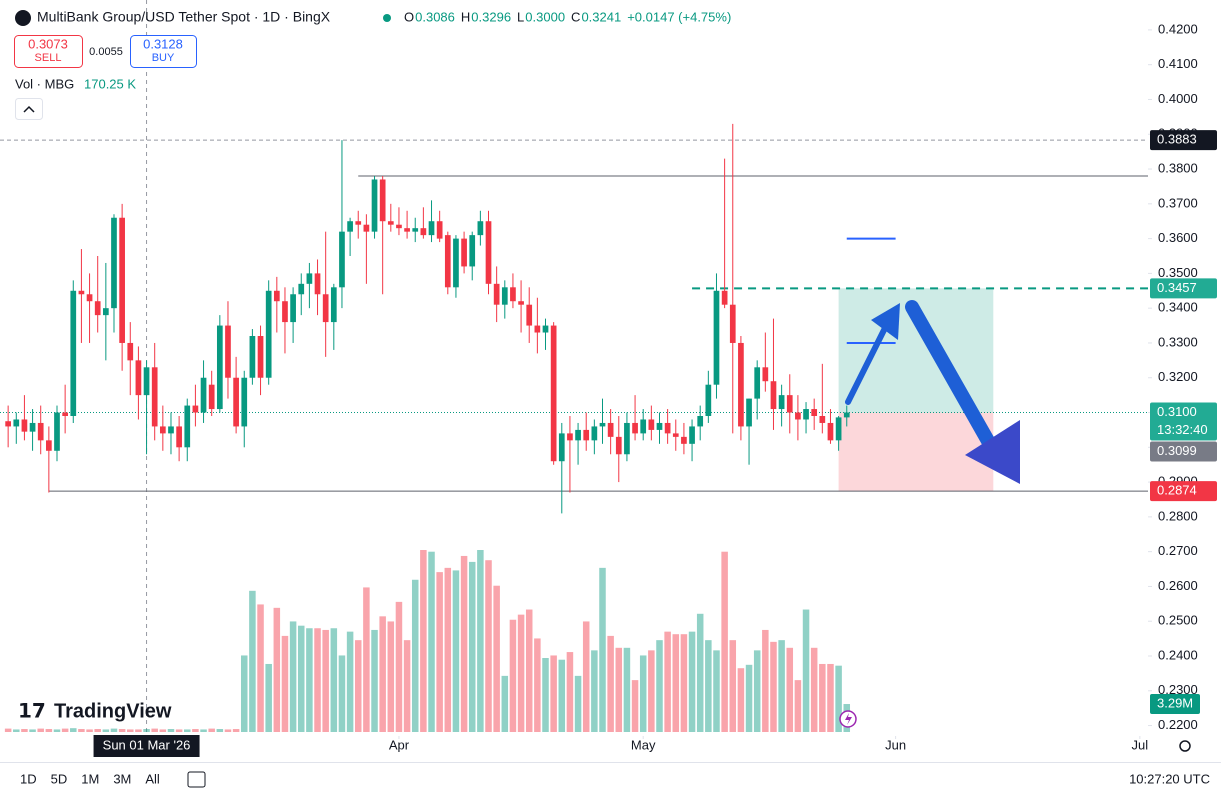 The image size is (1221, 793). Describe the element at coordinates (32, 711) in the screenshot. I see `logo-mark: 𝟭𝟳` at that location.